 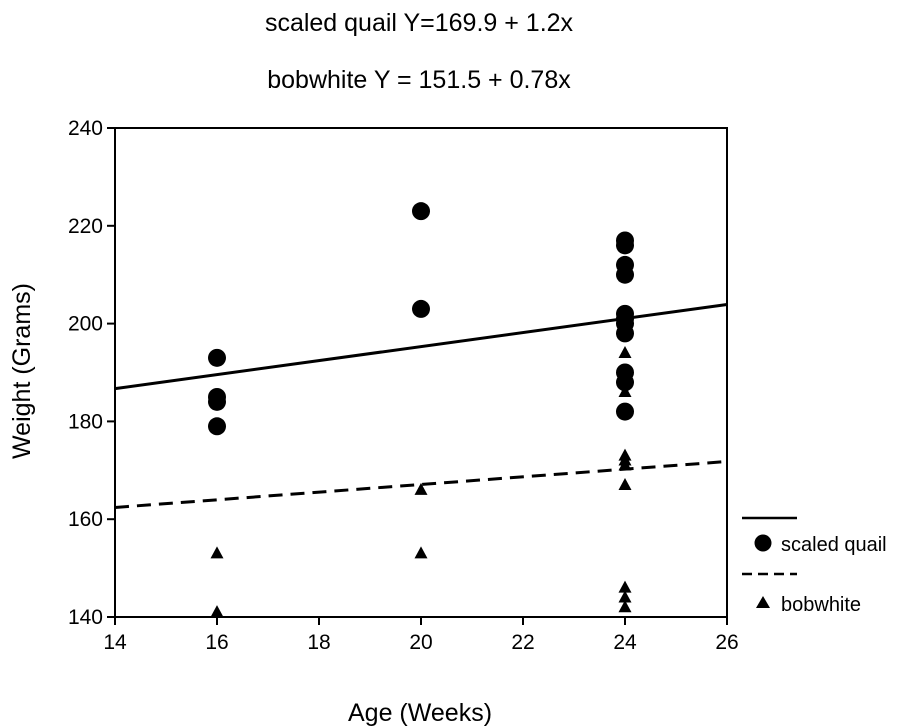 What do you see at coordinates (821, 605) in the screenshot?
I see `legend-label-bobwhite: bobwhite` at bounding box center [821, 605].